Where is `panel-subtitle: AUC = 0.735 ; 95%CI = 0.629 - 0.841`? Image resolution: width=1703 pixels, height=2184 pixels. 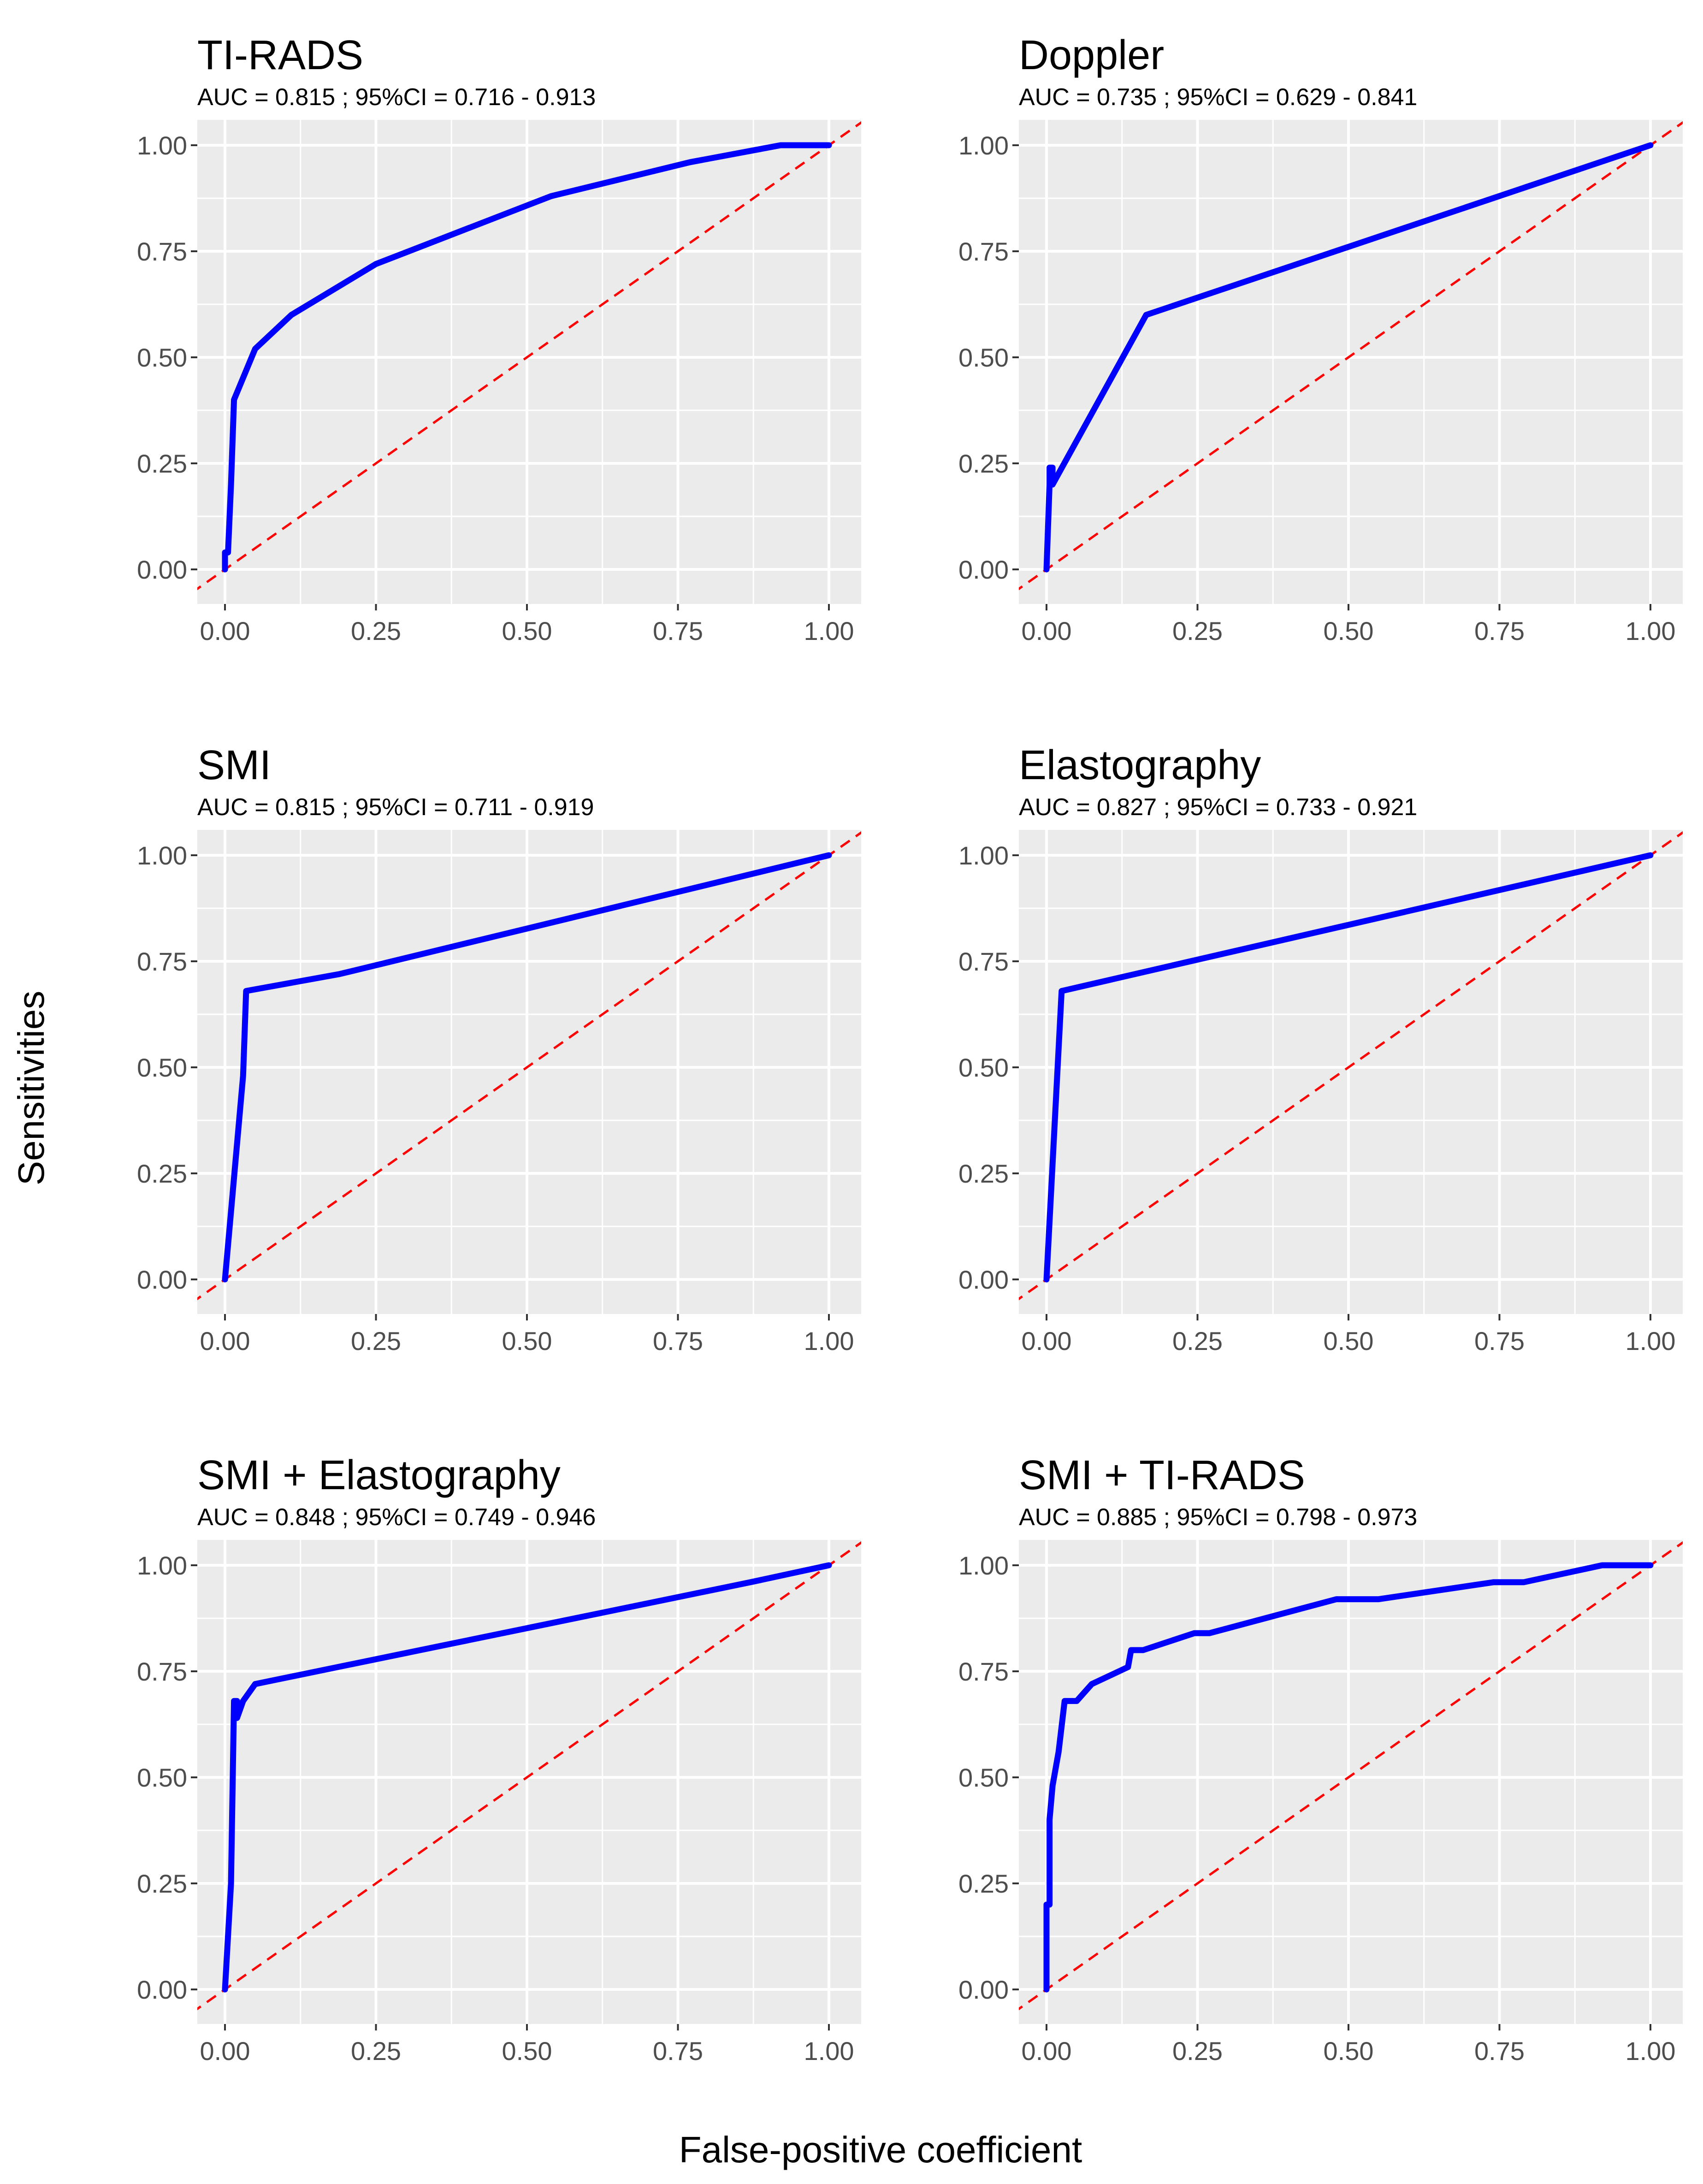 panel-subtitle: AUC = 0.735 ; 95%CI = 0.629 - 0.841 is located at coordinates (1218, 97).